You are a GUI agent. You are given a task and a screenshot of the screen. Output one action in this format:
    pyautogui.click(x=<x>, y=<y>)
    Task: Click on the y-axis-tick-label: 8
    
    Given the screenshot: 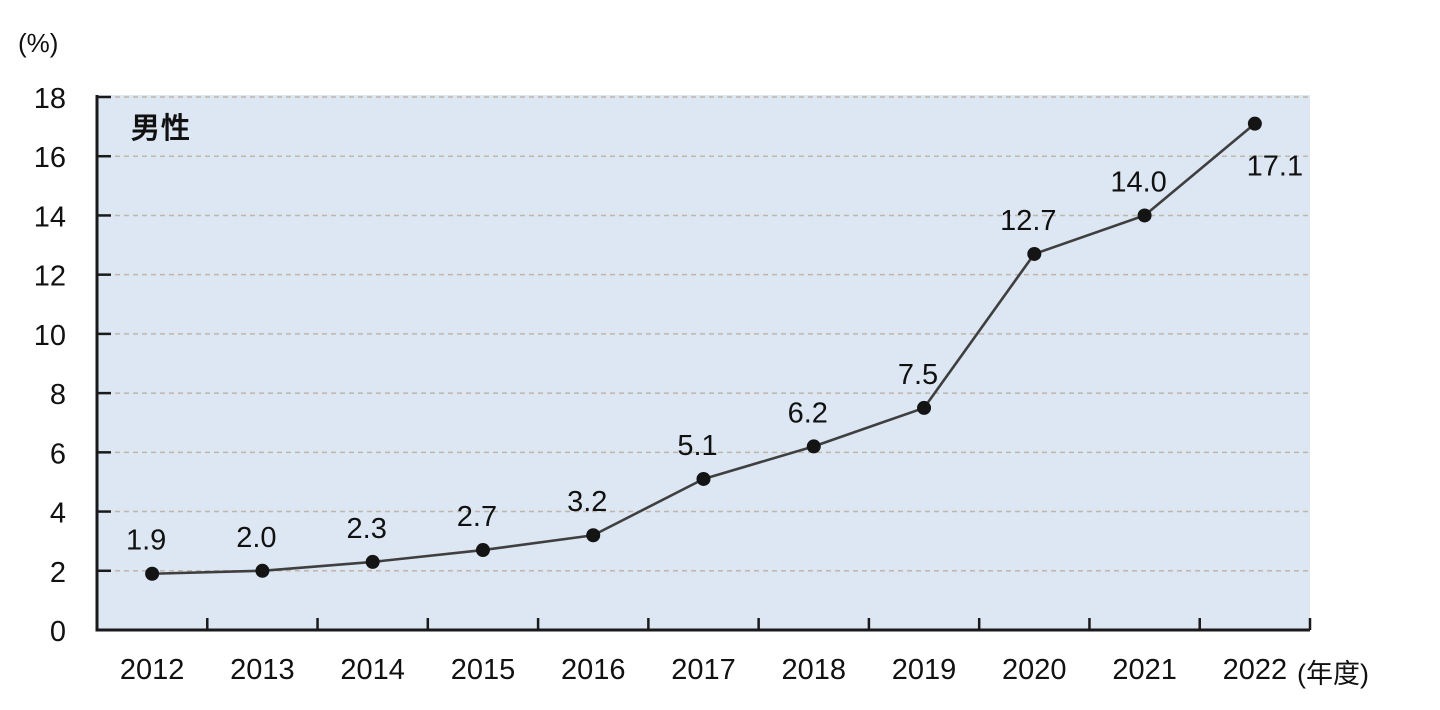 What is the action you would take?
    pyautogui.click(x=58, y=395)
    